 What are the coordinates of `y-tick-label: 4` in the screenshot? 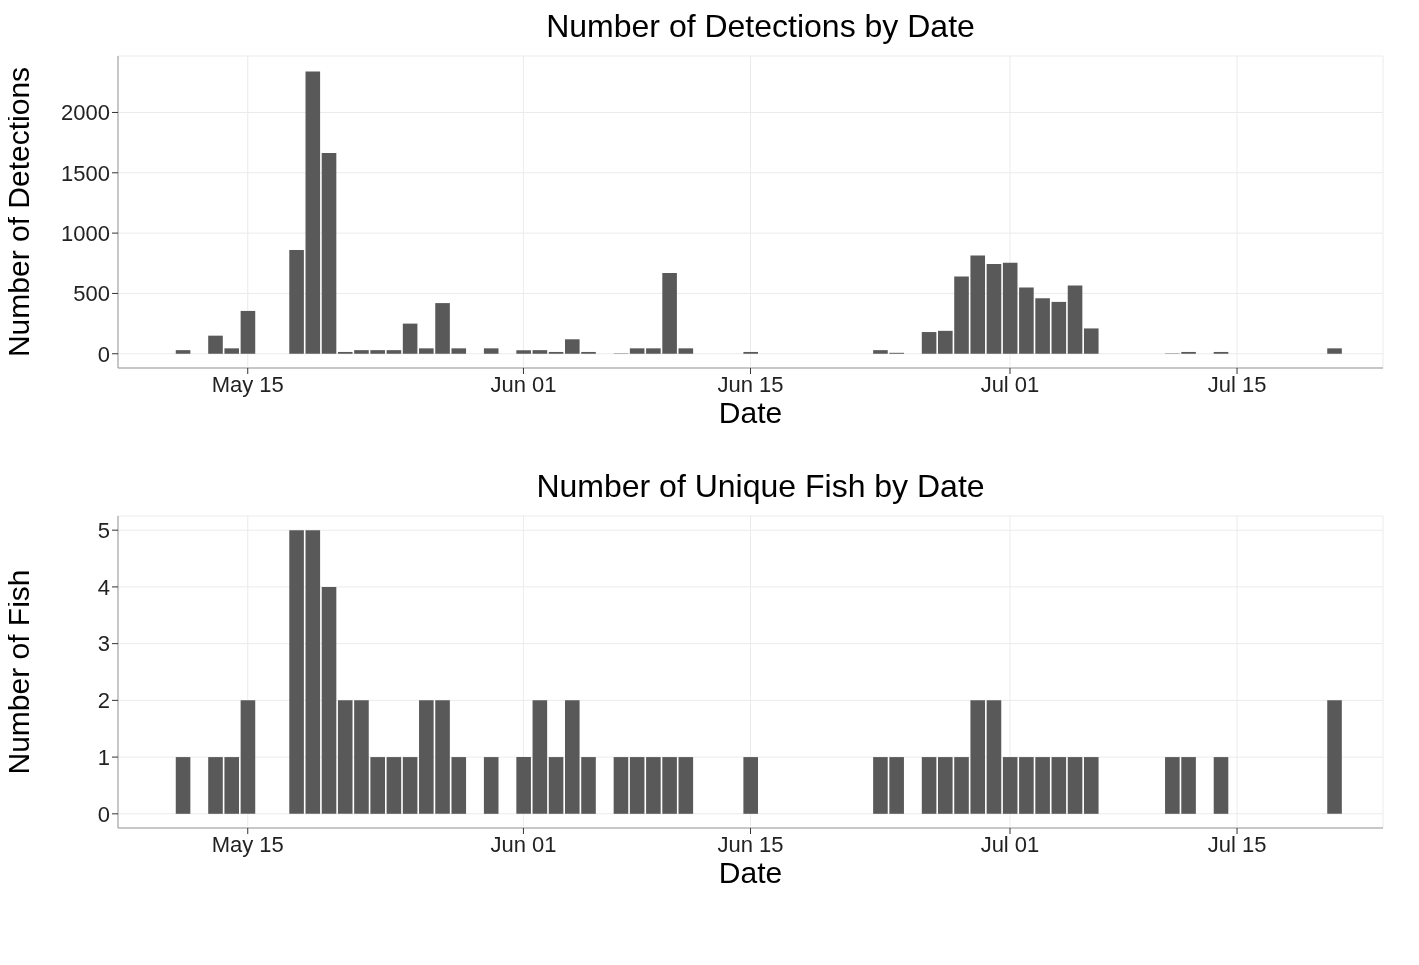 It's located at (103, 587).